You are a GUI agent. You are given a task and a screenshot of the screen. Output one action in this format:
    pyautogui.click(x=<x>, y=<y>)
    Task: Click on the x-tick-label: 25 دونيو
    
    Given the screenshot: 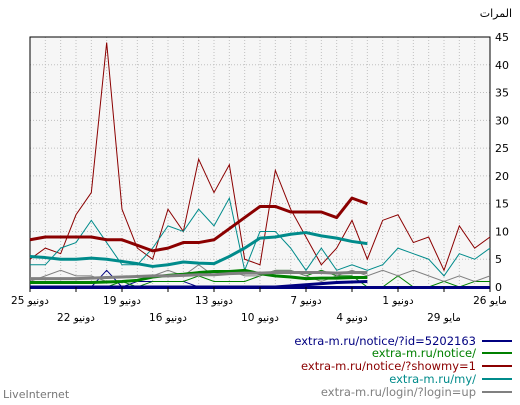 What is the action you would take?
    pyautogui.click(x=30, y=301)
    